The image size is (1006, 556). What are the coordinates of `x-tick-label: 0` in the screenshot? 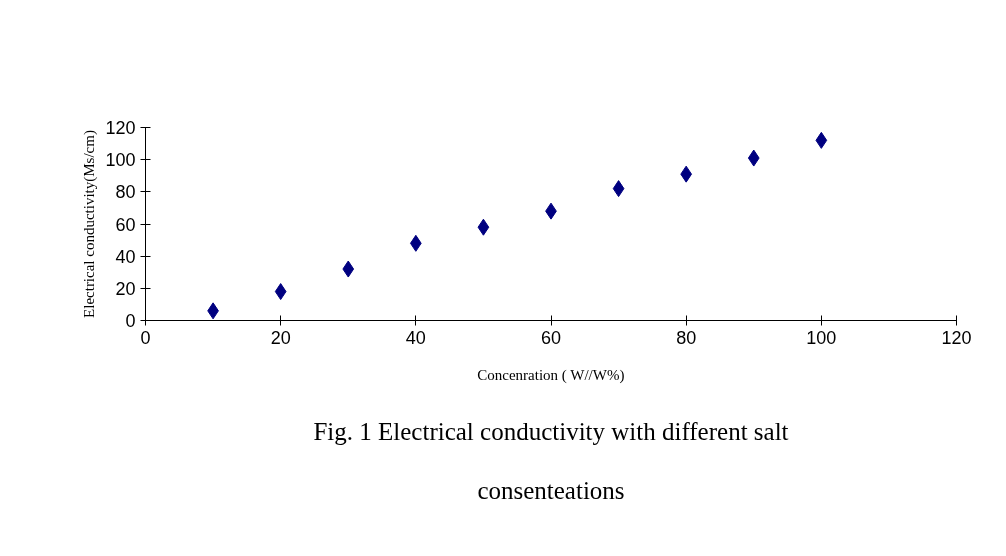 It's located at (145, 337).